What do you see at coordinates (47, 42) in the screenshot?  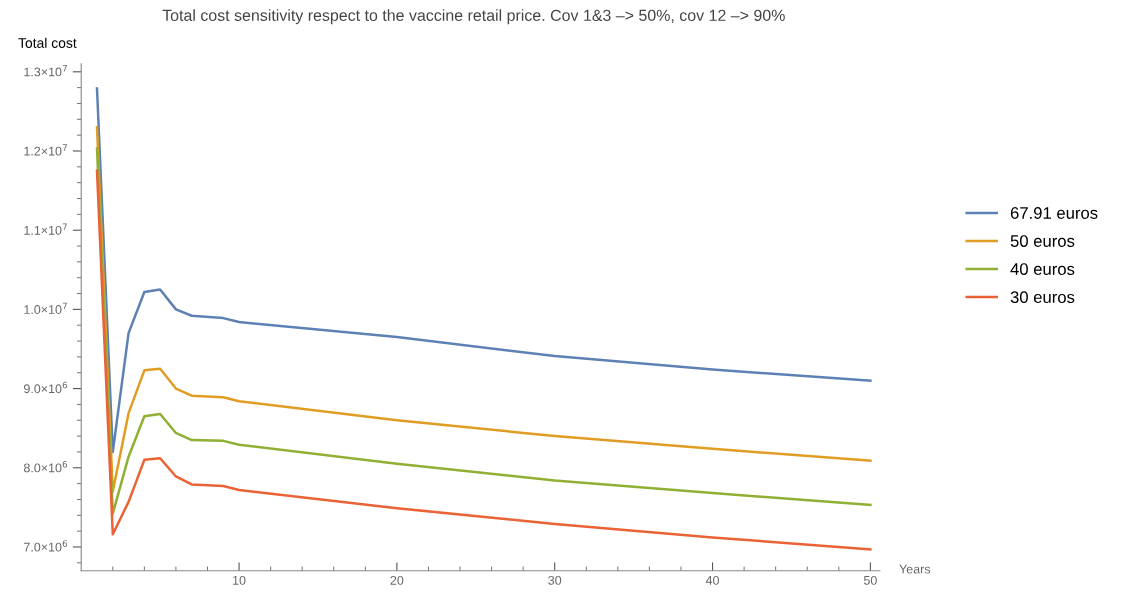 I see `y-axis-title: Total cost` at bounding box center [47, 42].